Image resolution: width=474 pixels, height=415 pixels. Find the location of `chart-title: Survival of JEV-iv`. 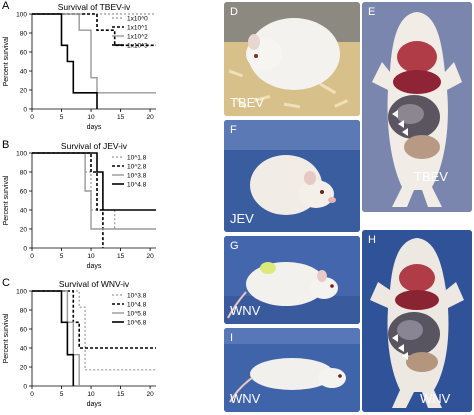

chart-title: Survival of JEV-iv is located at coordinates (94, 146).